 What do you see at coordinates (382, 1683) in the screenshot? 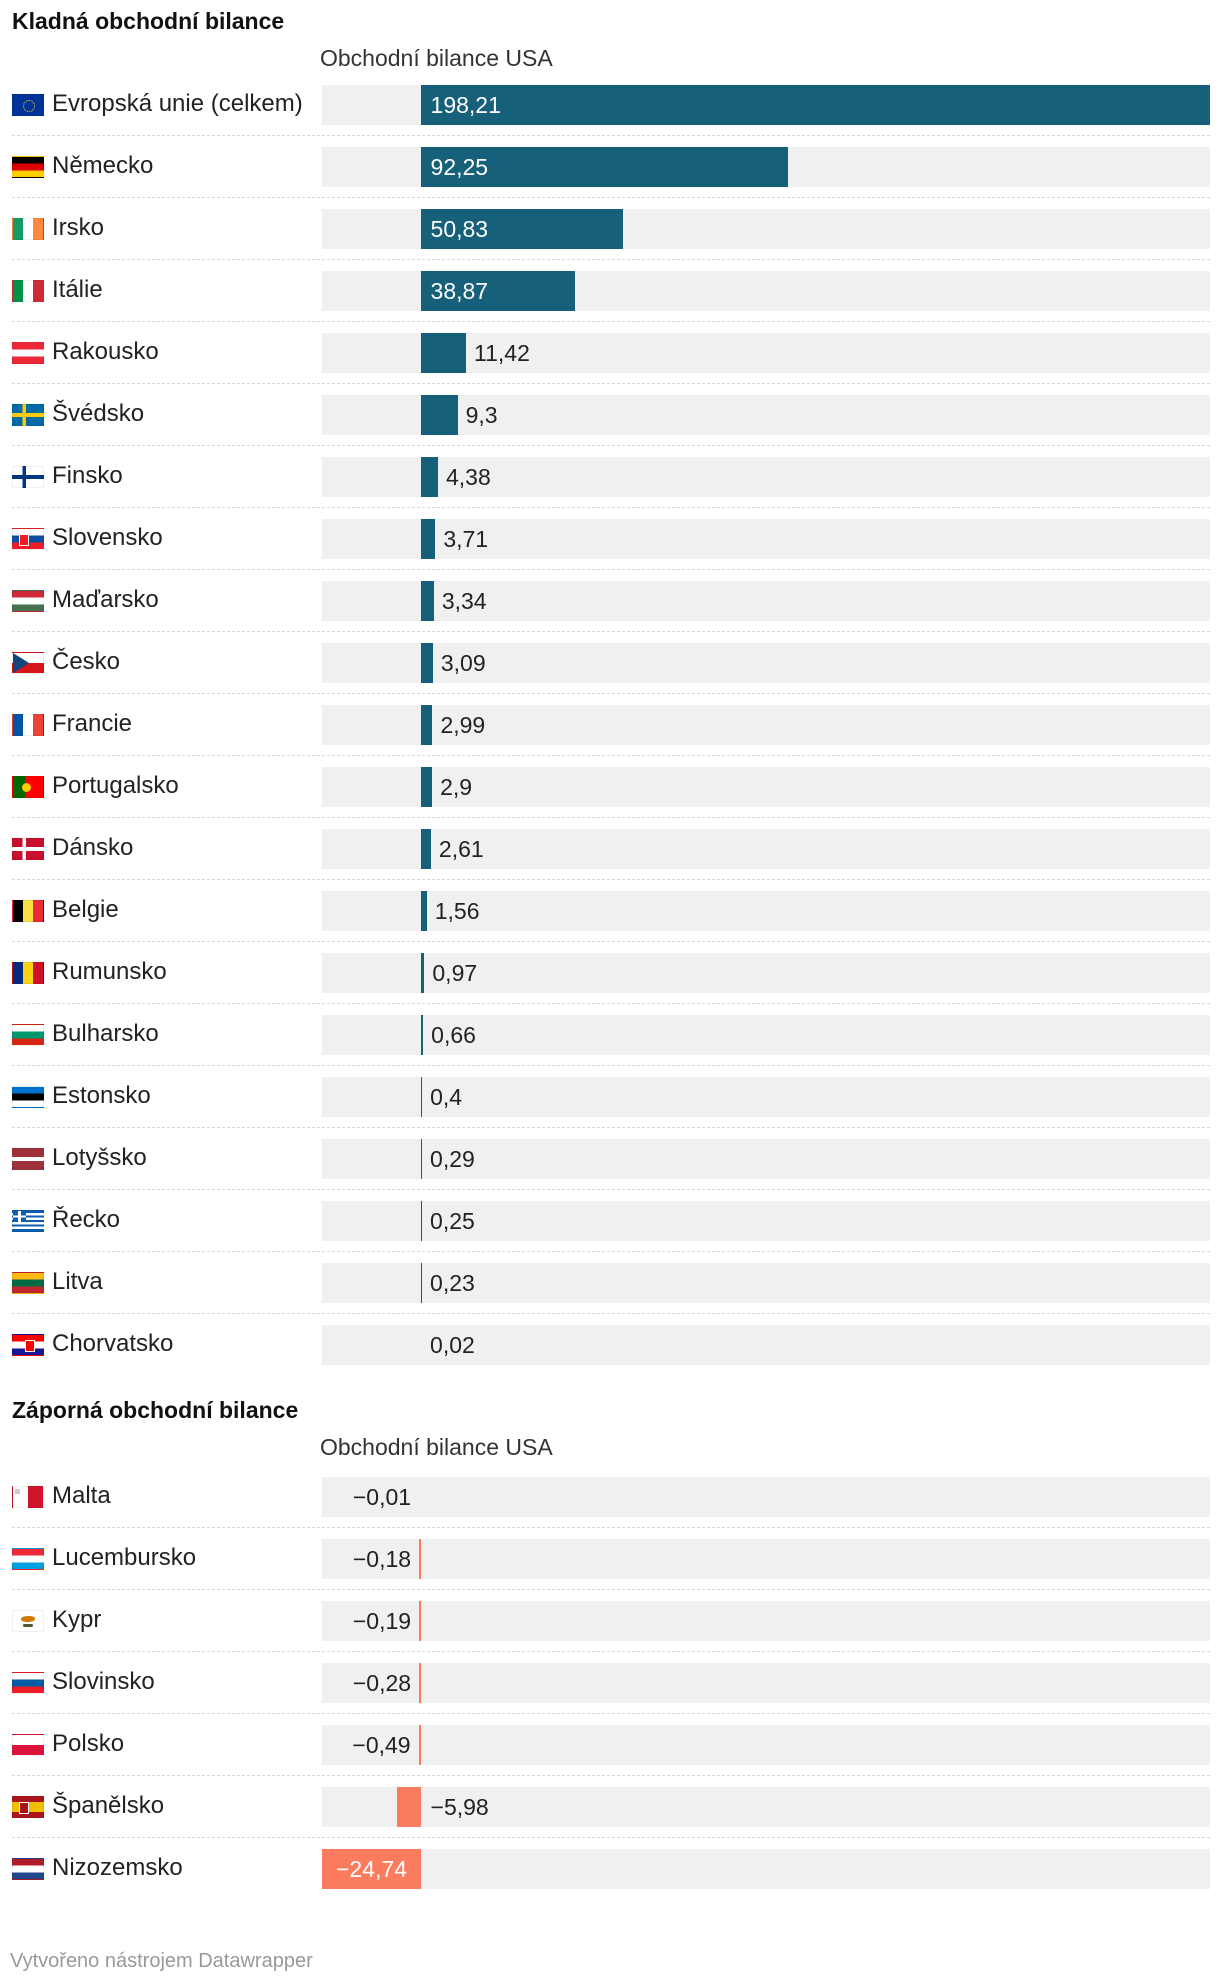
I see `value-label: −0,28` at bounding box center [382, 1683].